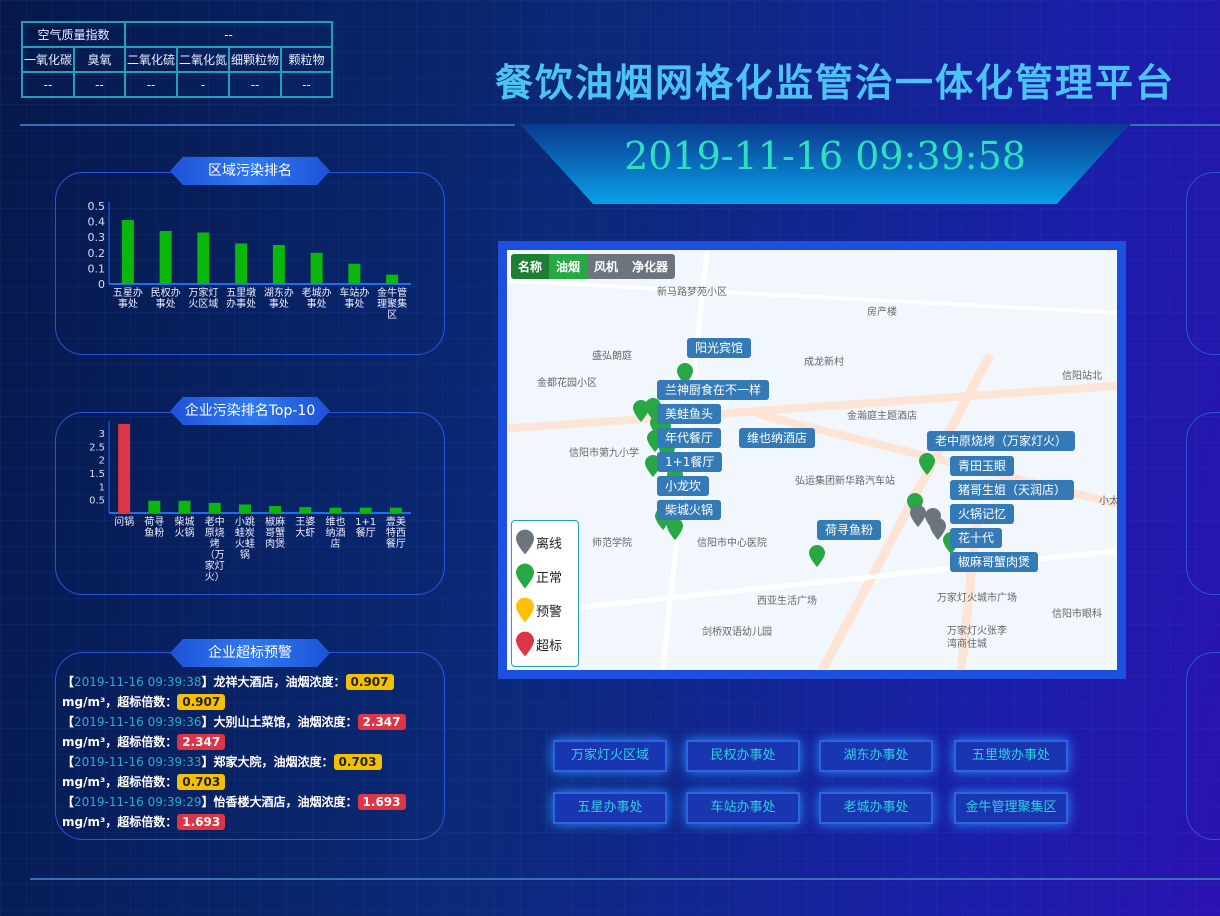  What do you see at coordinates (835, 83) in the screenshot?
I see `page-title: 餐饮油烟网格化监管治一体化管理平台` at bounding box center [835, 83].